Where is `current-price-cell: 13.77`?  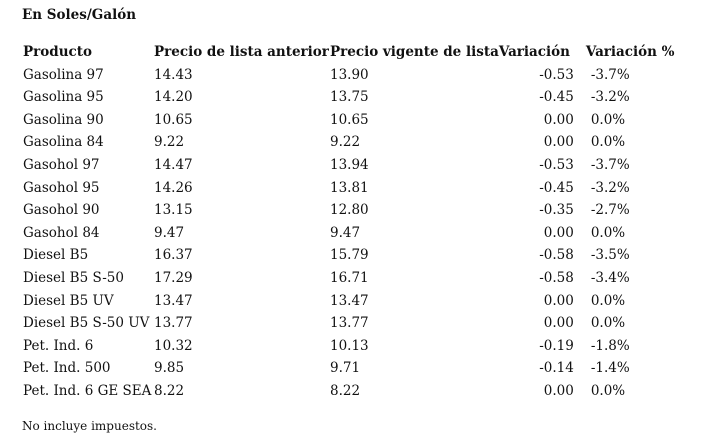
current-price-cell: 13.77 is located at coordinates (349, 323).